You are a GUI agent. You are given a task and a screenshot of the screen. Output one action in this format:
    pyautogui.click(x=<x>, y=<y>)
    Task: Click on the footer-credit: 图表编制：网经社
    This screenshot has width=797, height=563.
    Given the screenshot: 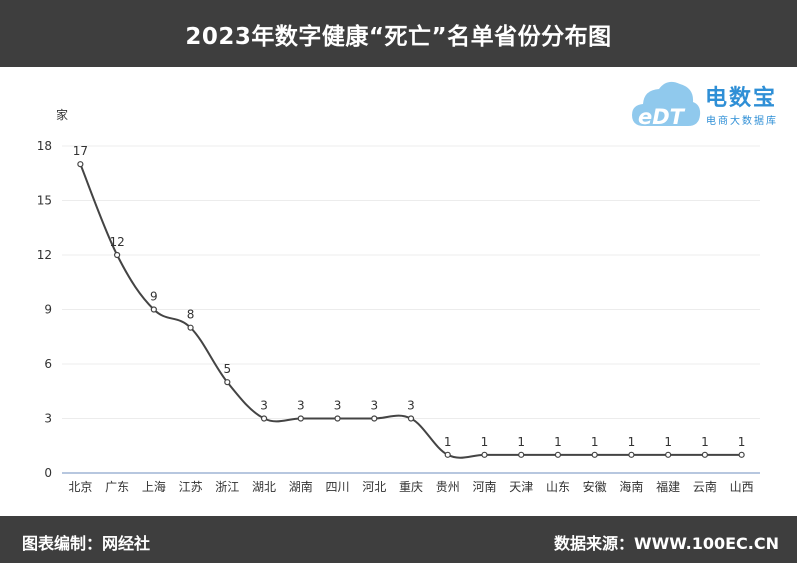 What is the action you would take?
    pyautogui.click(x=86, y=543)
    